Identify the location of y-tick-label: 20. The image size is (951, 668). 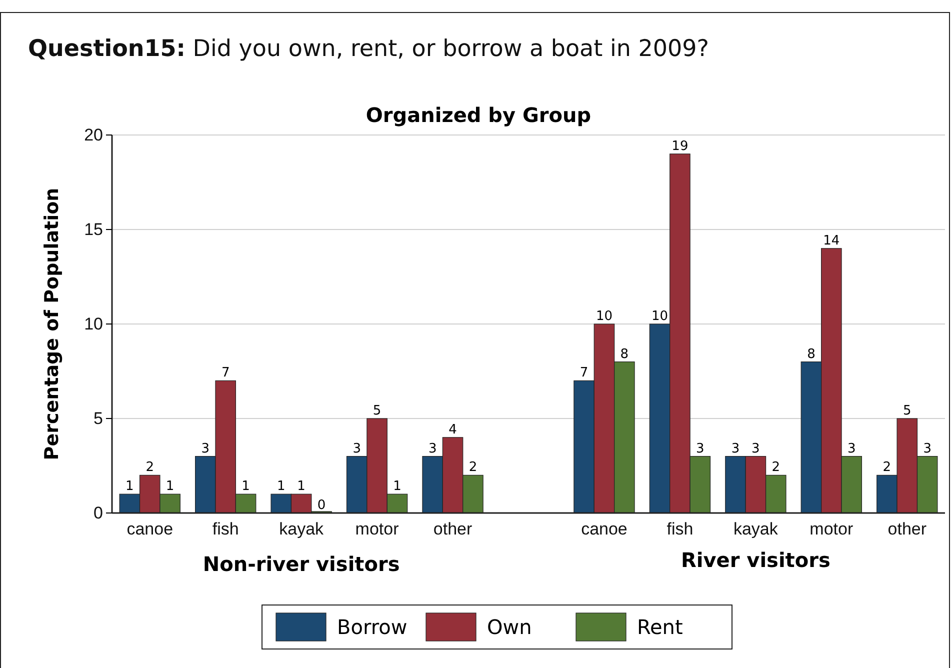
(93, 134).